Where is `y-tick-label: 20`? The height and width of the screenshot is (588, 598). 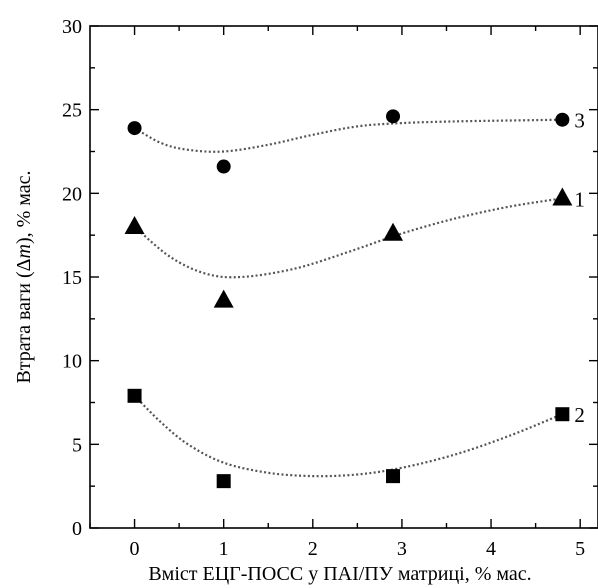
y-tick-label: 20 is located at coordinates (72, 194).